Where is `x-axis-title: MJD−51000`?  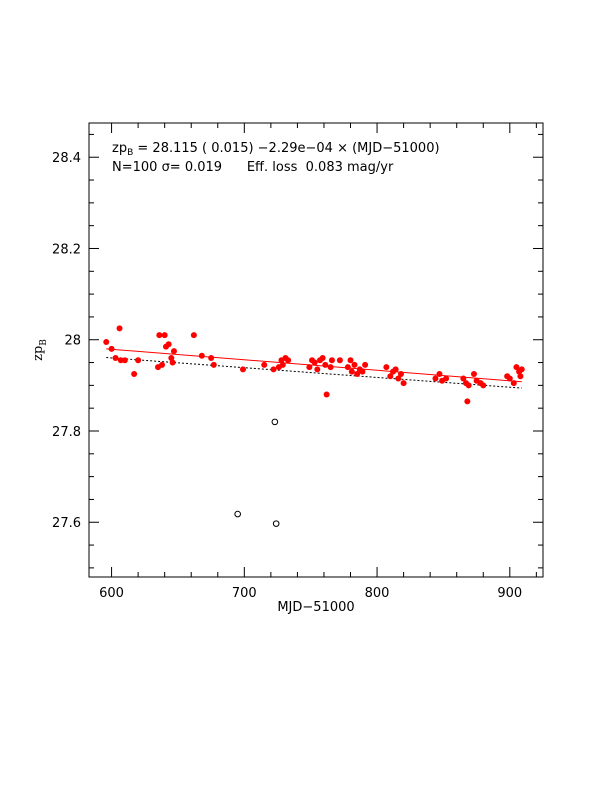 x-axis-title: MJD−51000 is located at coordinates (315, 607).